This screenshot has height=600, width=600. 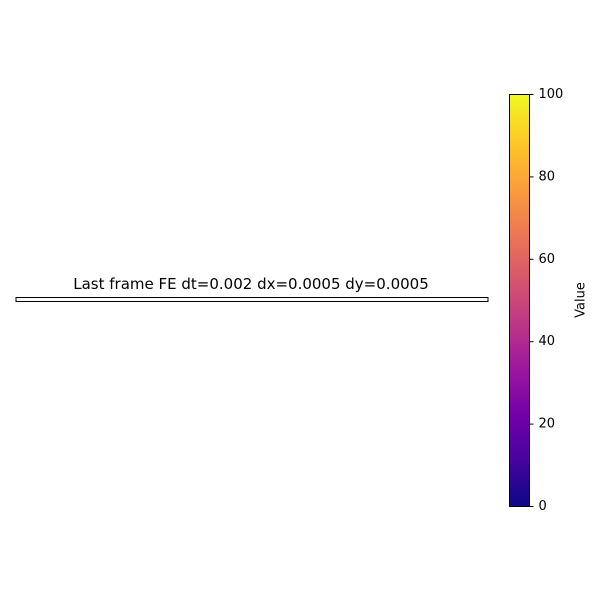 I want to click on colorbar-tick-label: 40, so click(x=547, y=341).